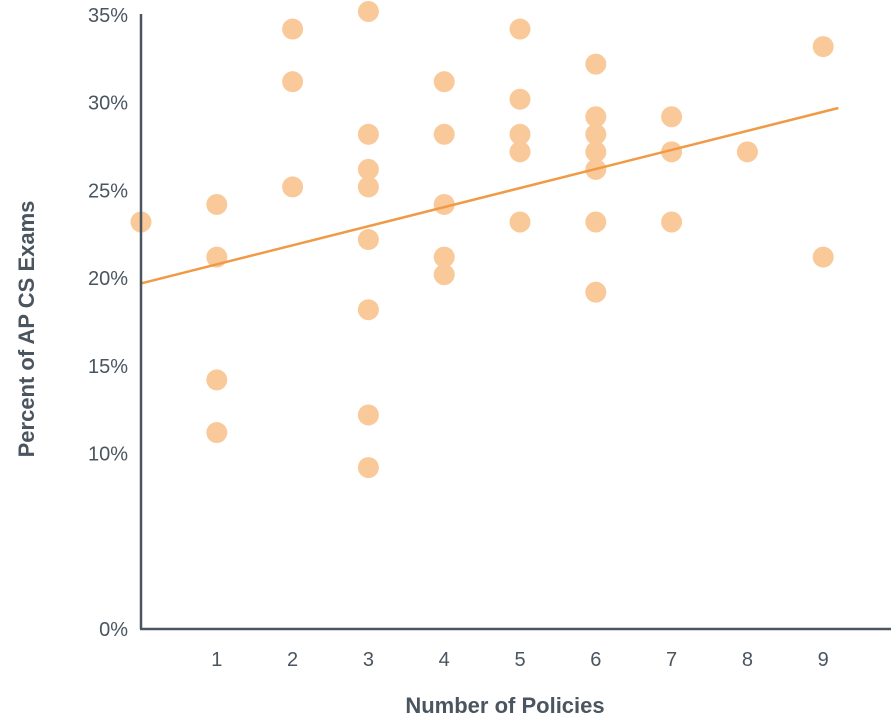 This screenshot has height=719, width=891. What do you see at coordinates (823, 660) in the screenshot?
I see `x-tick-label: 9` at bounding box center [823, 660].